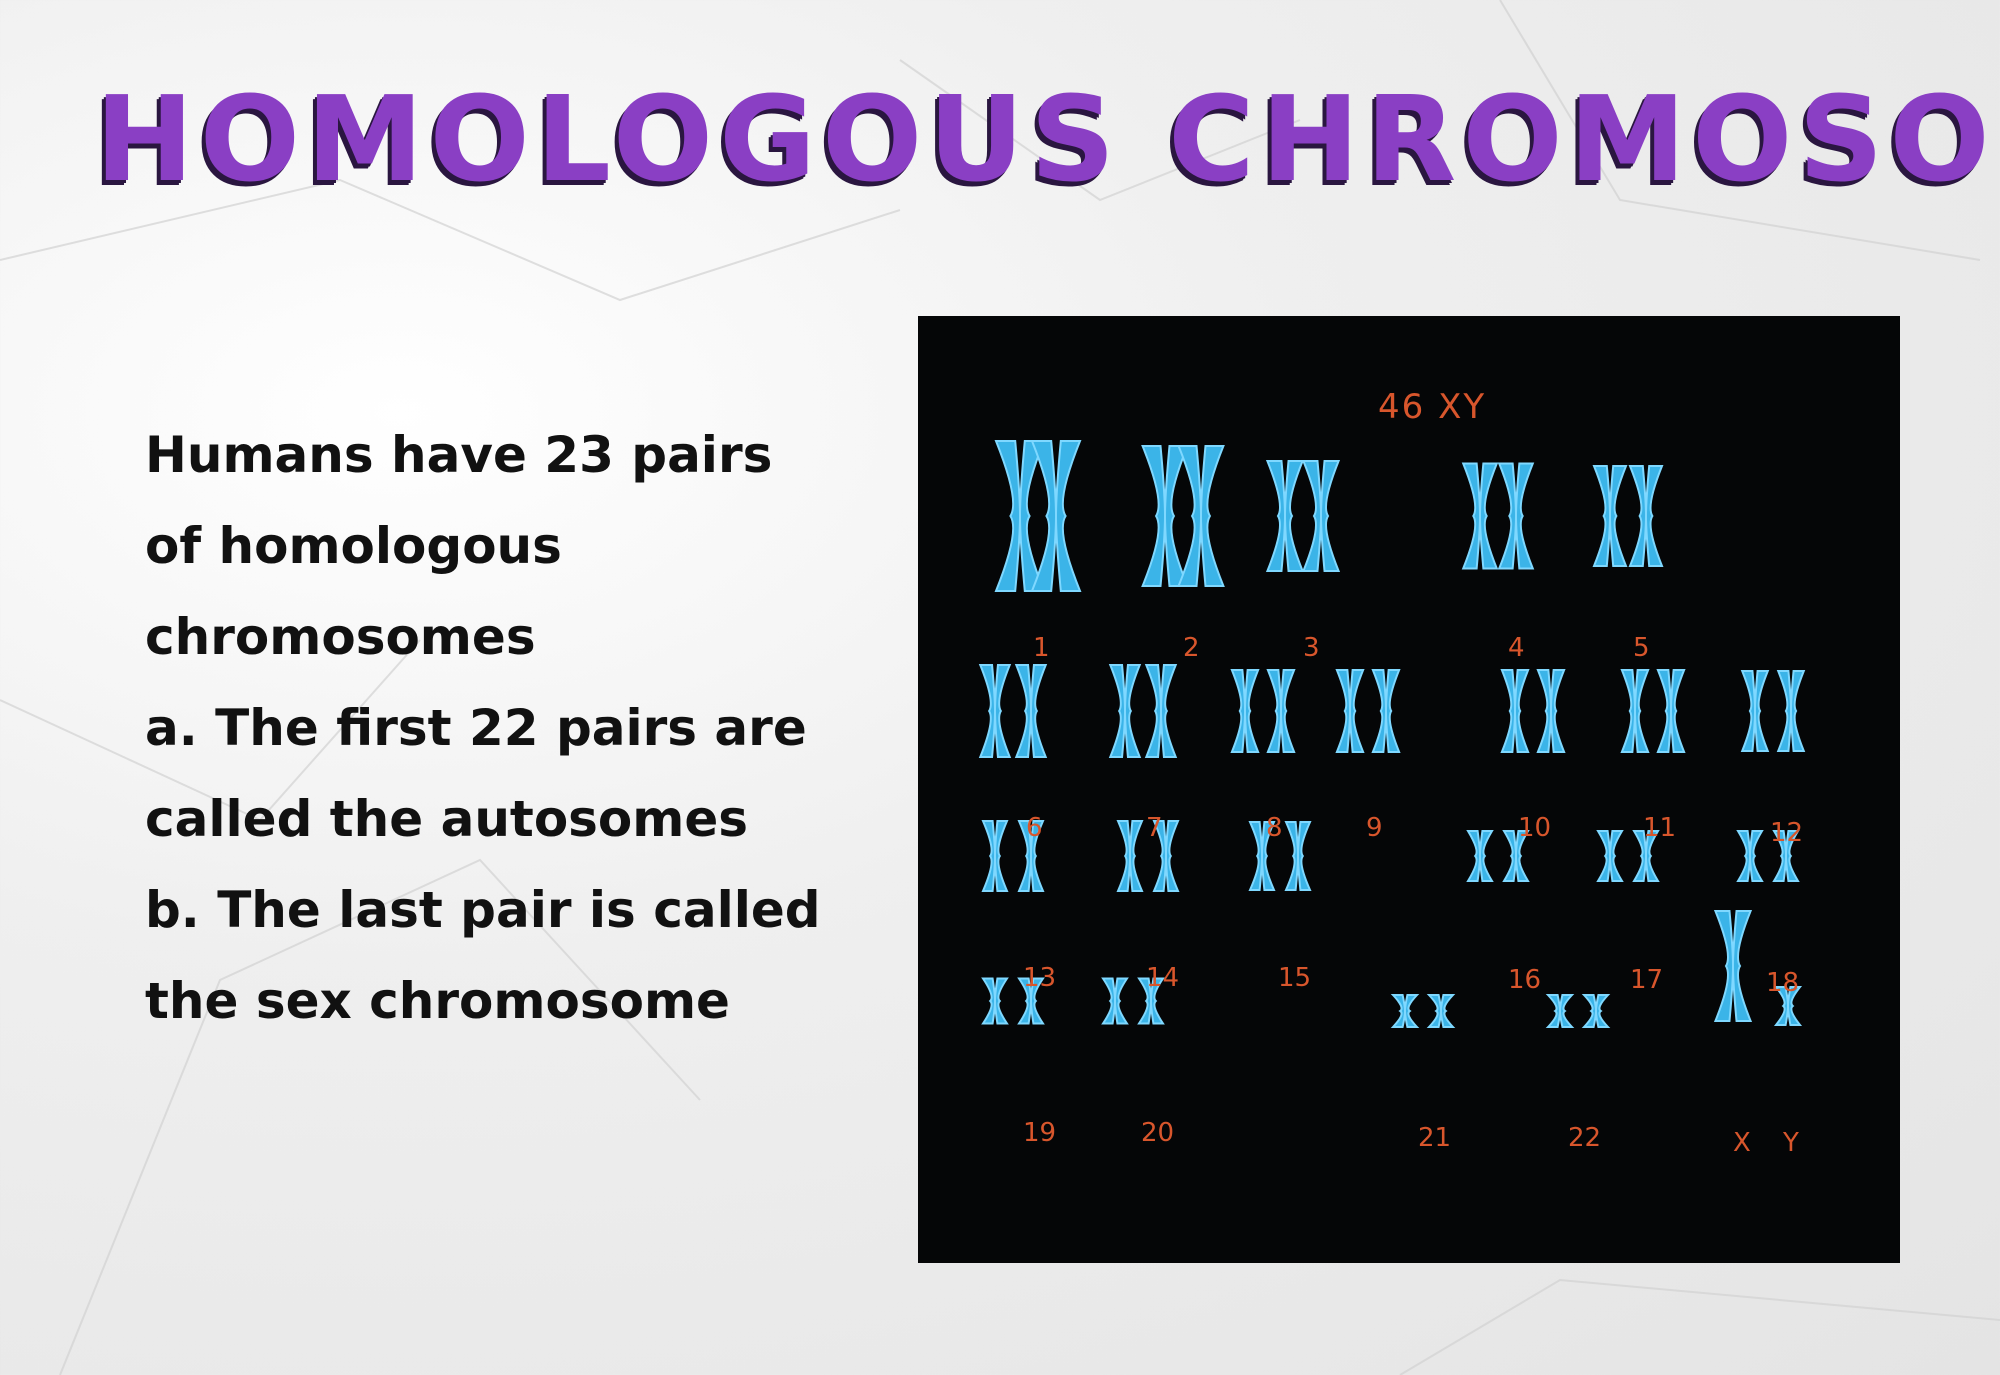 This screenshot has width=2000, height=1375. I want to click on chromosome-label-12: 12, so click(1786, 833).